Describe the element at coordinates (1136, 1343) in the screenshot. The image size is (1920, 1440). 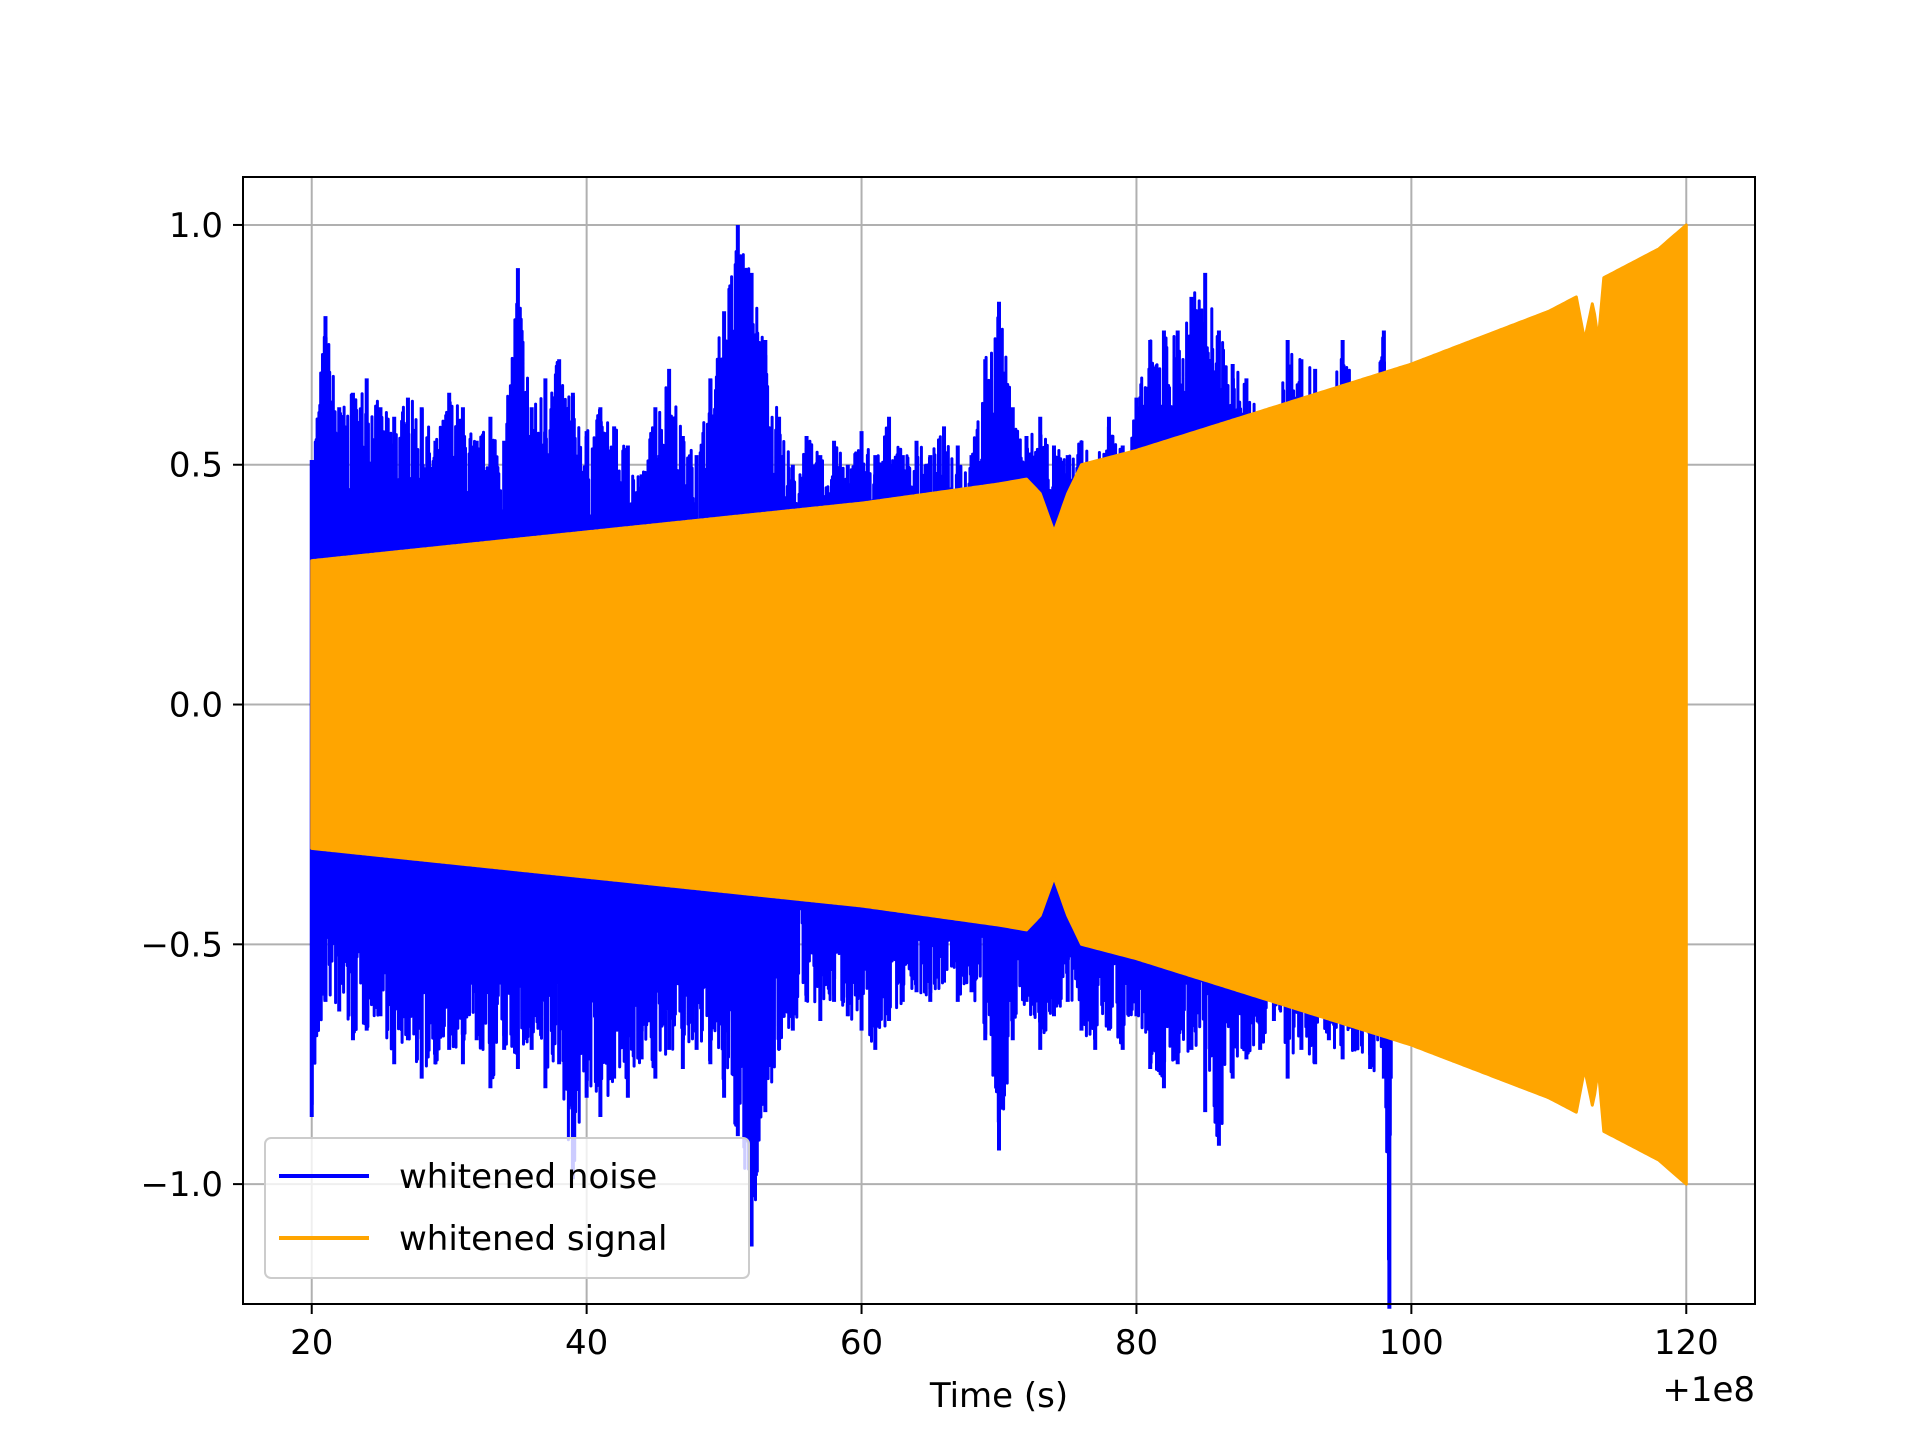
I see `x-tick-label: 80` at that location.